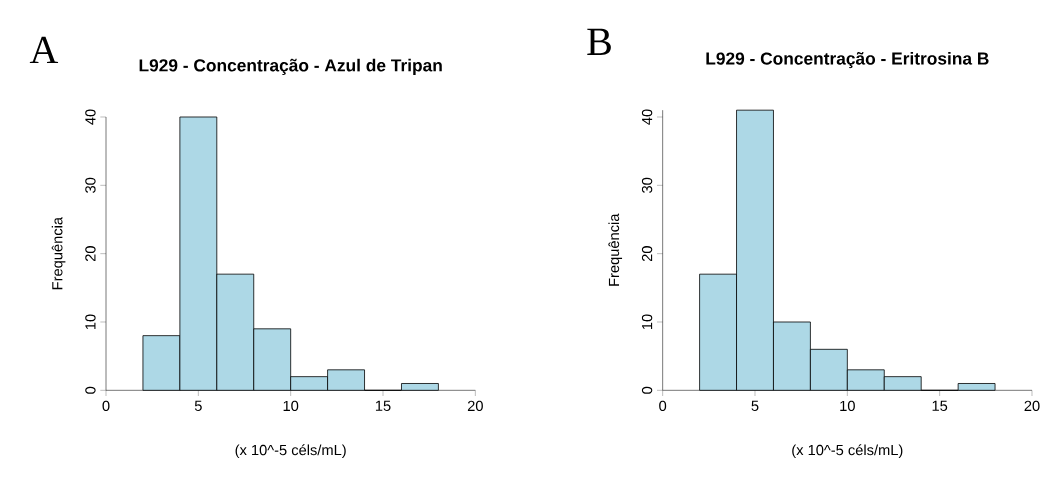 The width and height of the screenshot is (1047, 489). What do you see at coordinates (290, 66) in the screenshot?
I see `chart-title: L929 - Concentração - Azul de Tripan` at bounding box center [290, 66].